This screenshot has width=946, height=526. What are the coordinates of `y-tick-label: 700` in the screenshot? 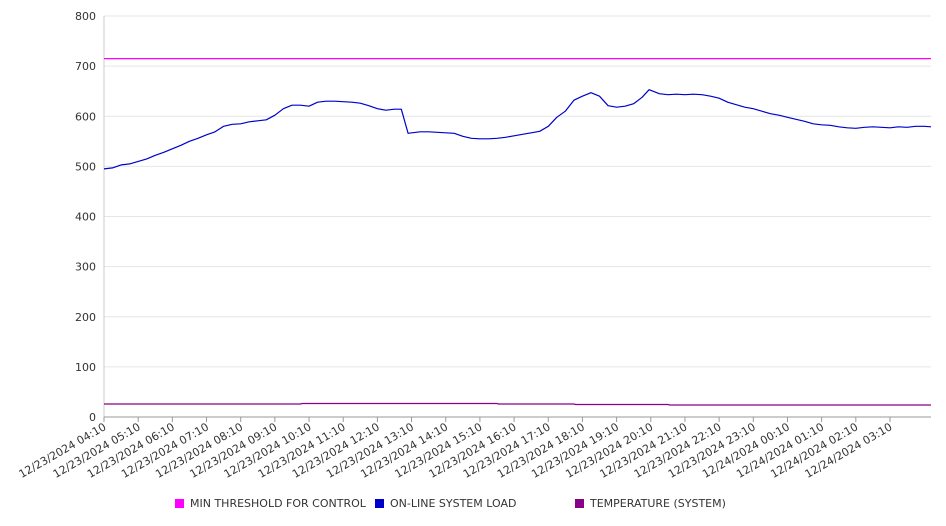 It's located at (85, 66).